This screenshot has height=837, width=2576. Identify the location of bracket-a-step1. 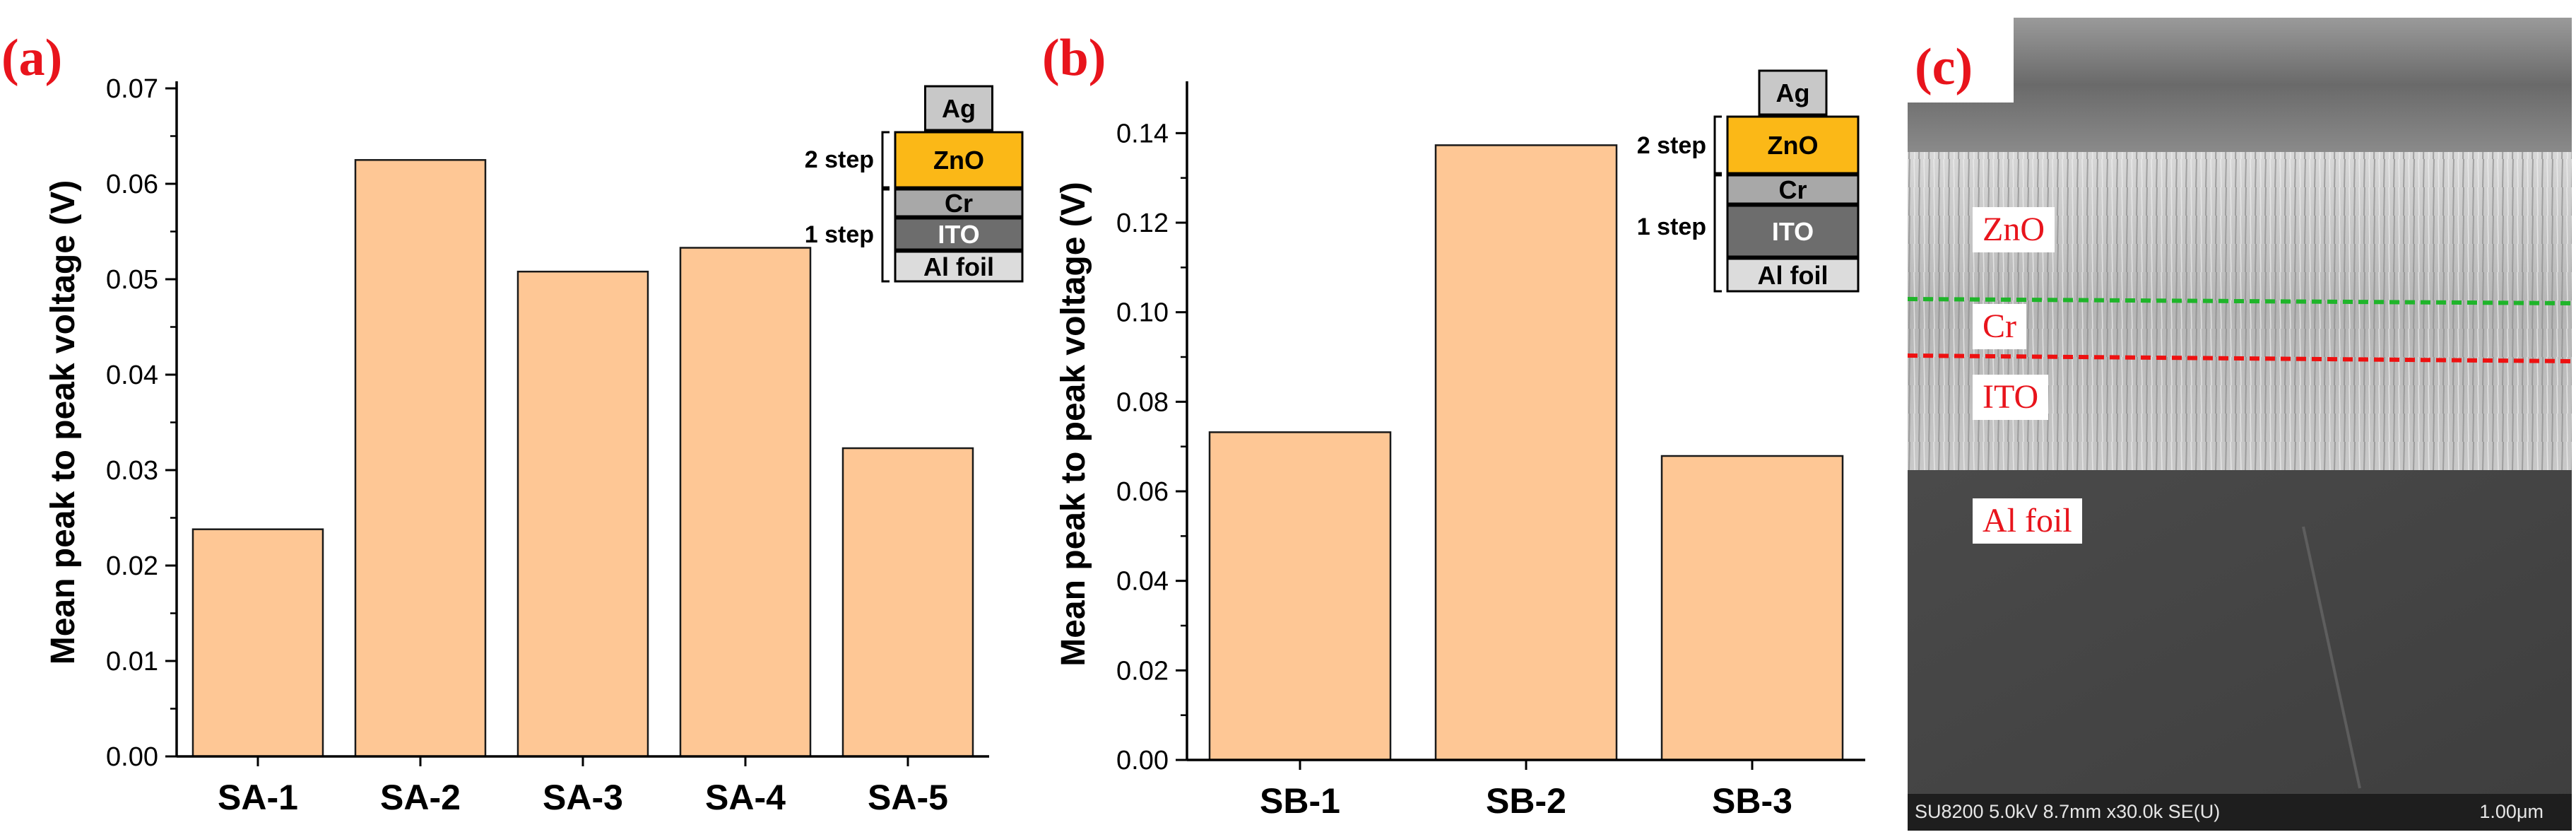
(885, 235).